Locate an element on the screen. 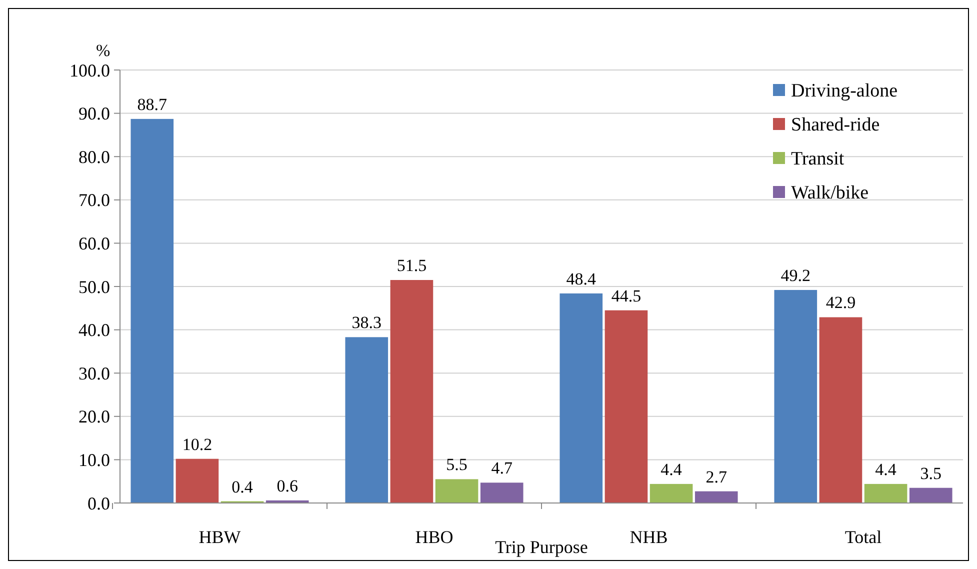 This screenshot has height=569, width=977. y-tick-label: 100.0 is located at coordinates (90, 70).